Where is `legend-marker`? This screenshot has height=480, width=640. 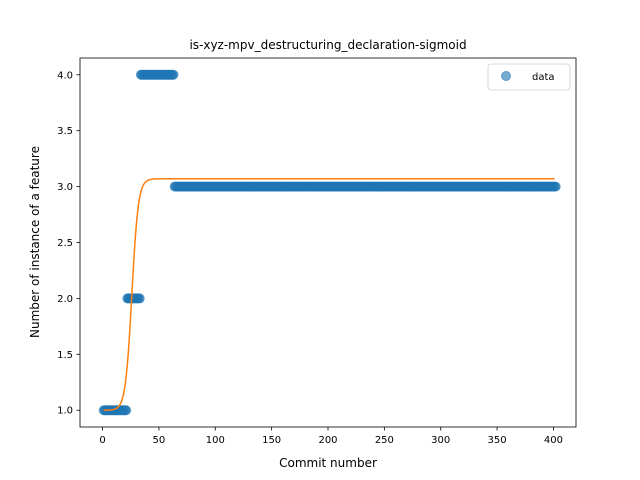 legend-marker is located at coordinates (506, 76).